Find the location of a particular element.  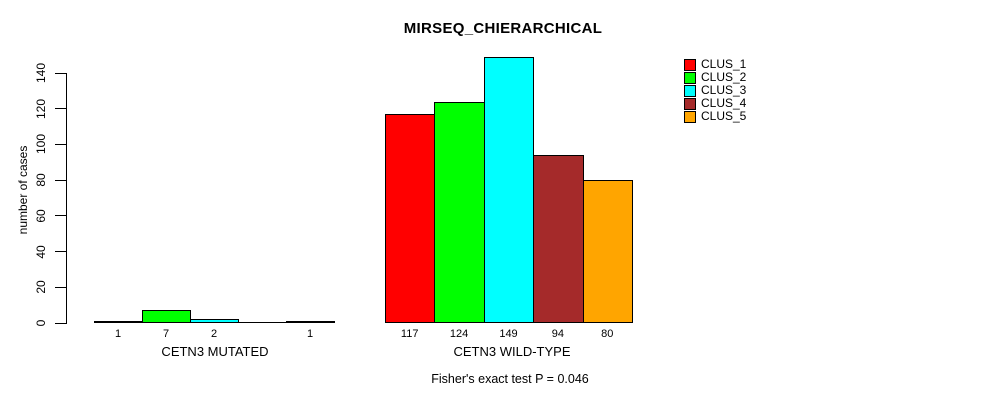

y-tick-label: 120 is located at coordinates (41, 108).